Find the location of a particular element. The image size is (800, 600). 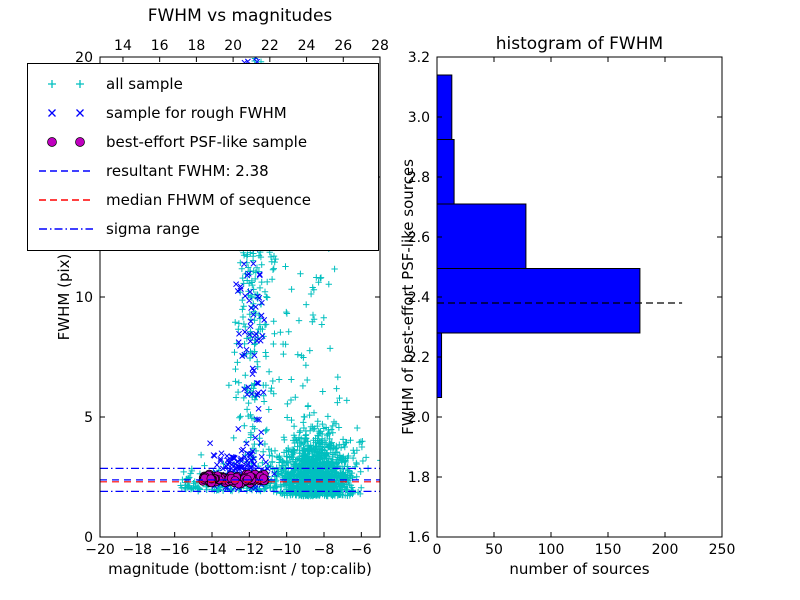

svg-text: 2.4 is located at coordinates (419, 298).